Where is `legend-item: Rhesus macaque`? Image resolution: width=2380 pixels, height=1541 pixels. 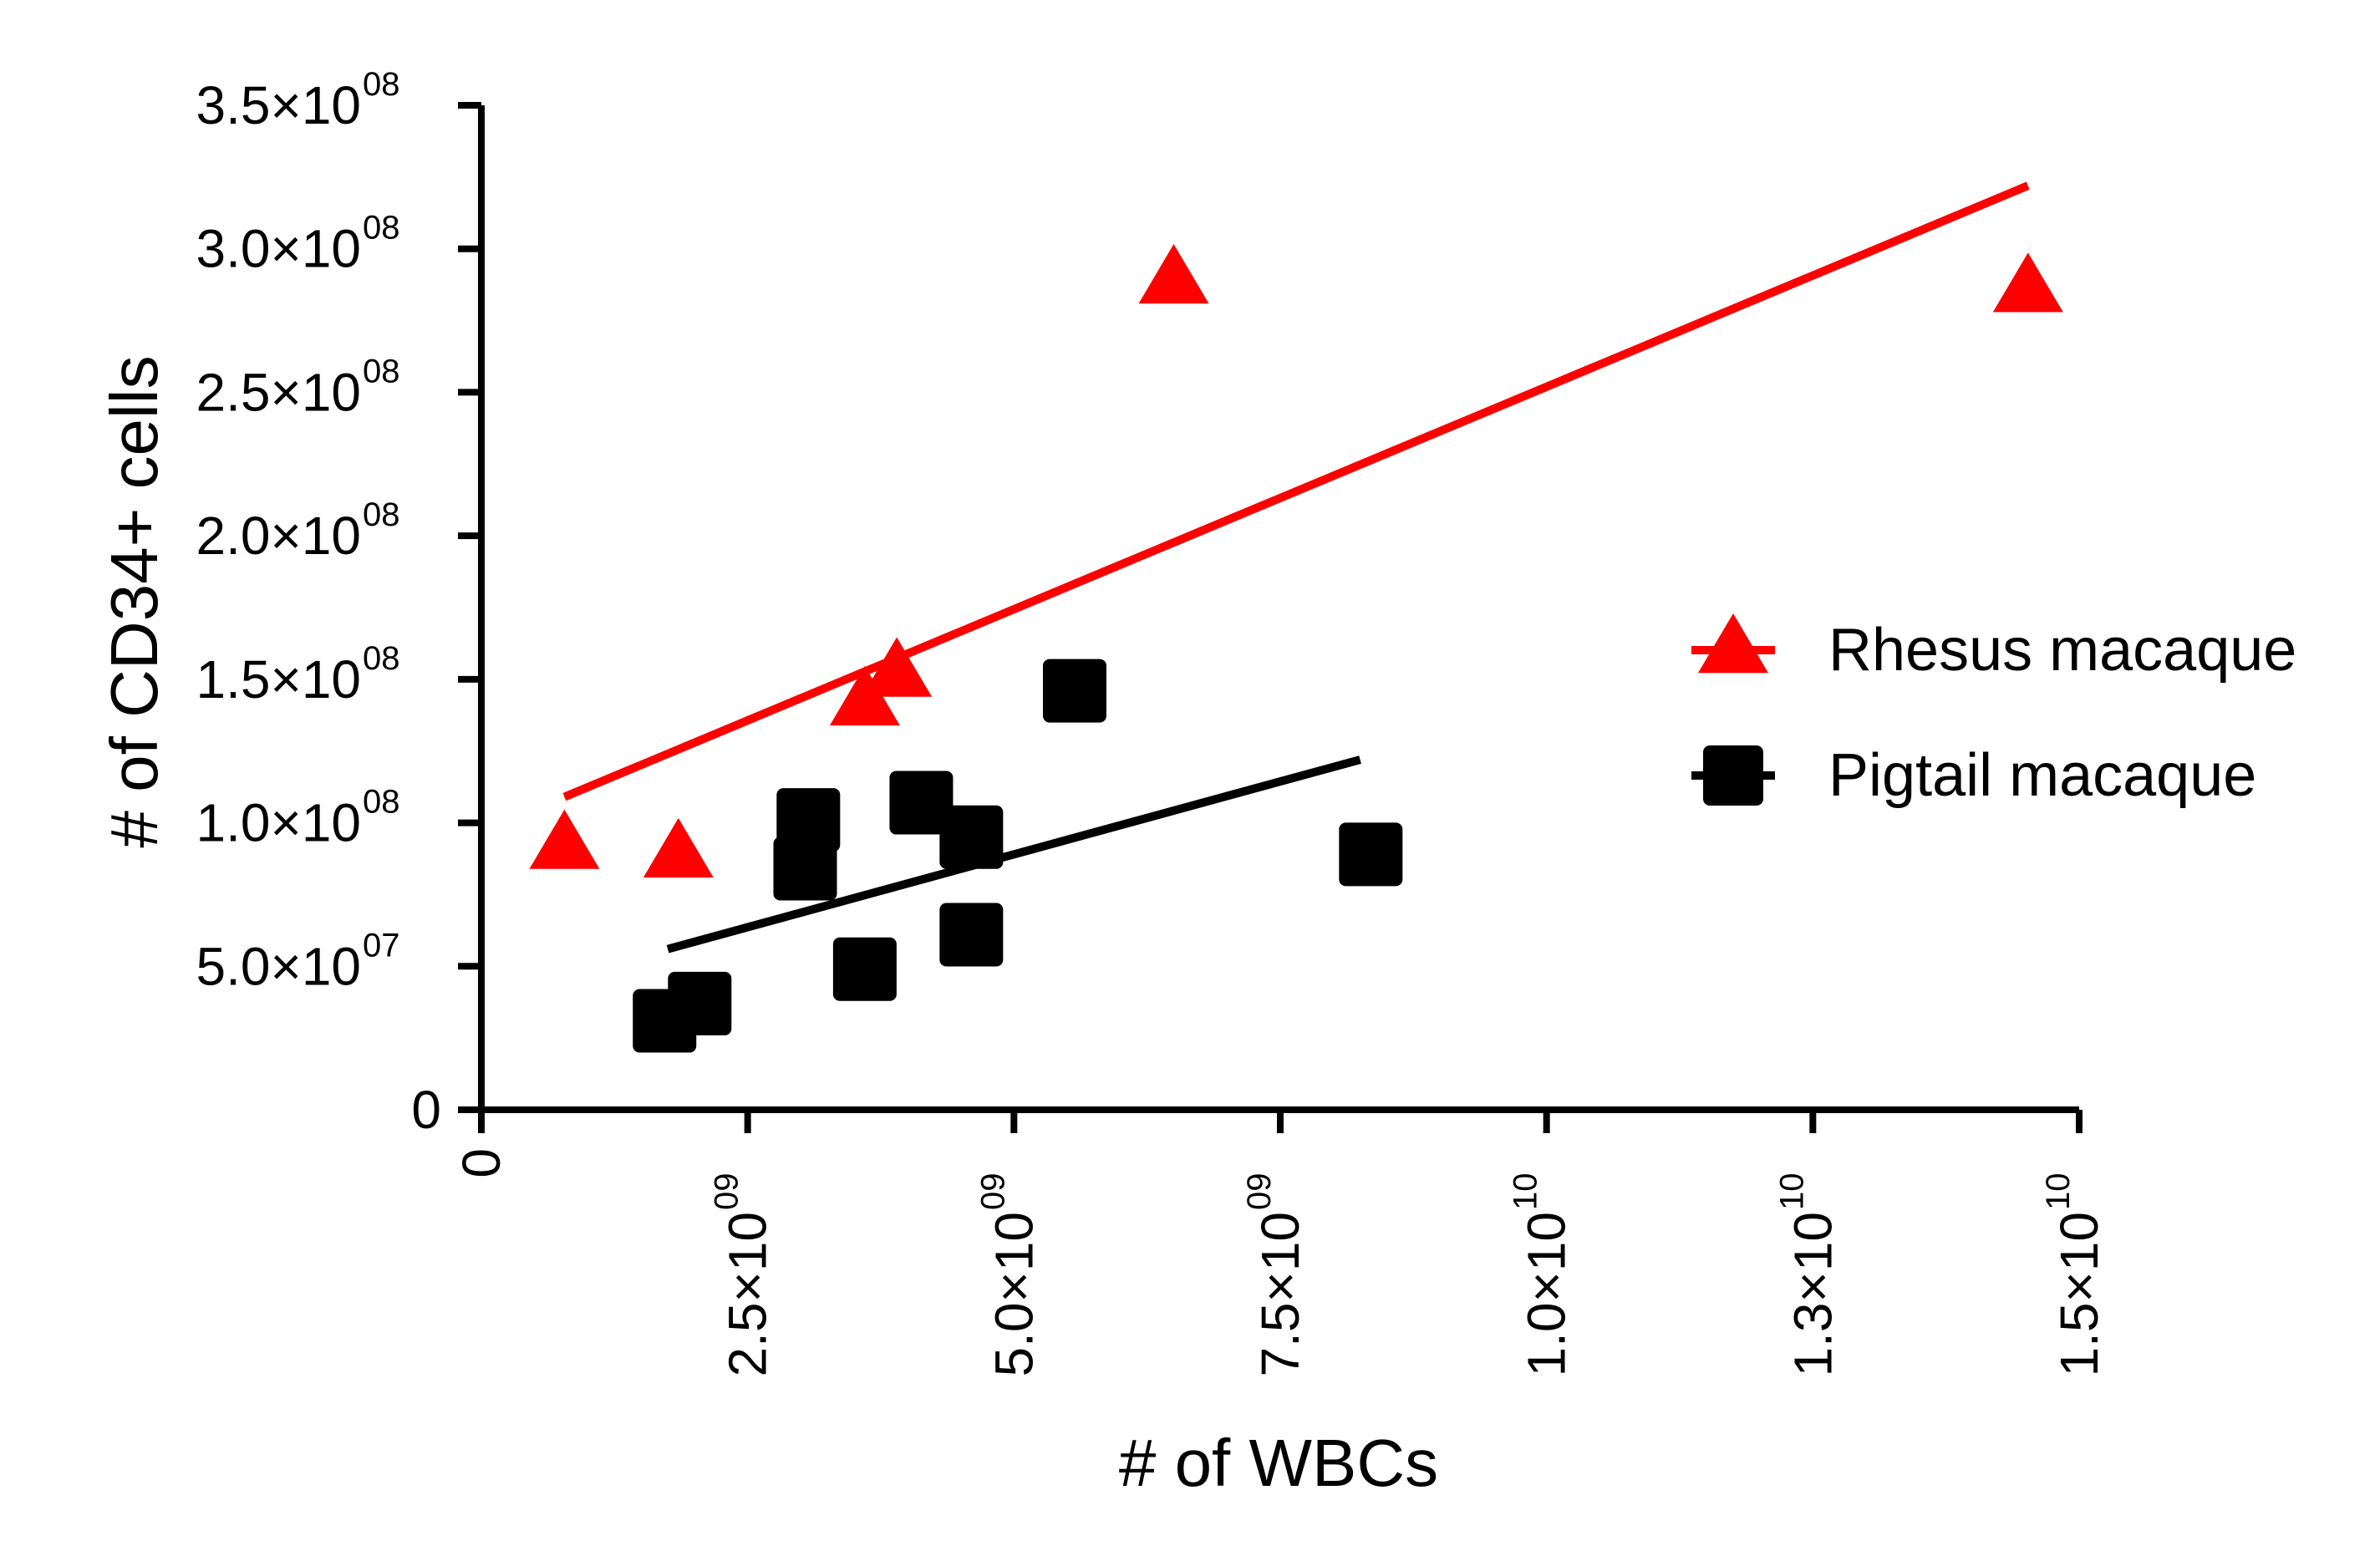 legend-item: Rhesus macaque is located at coordinates (1993, 649).